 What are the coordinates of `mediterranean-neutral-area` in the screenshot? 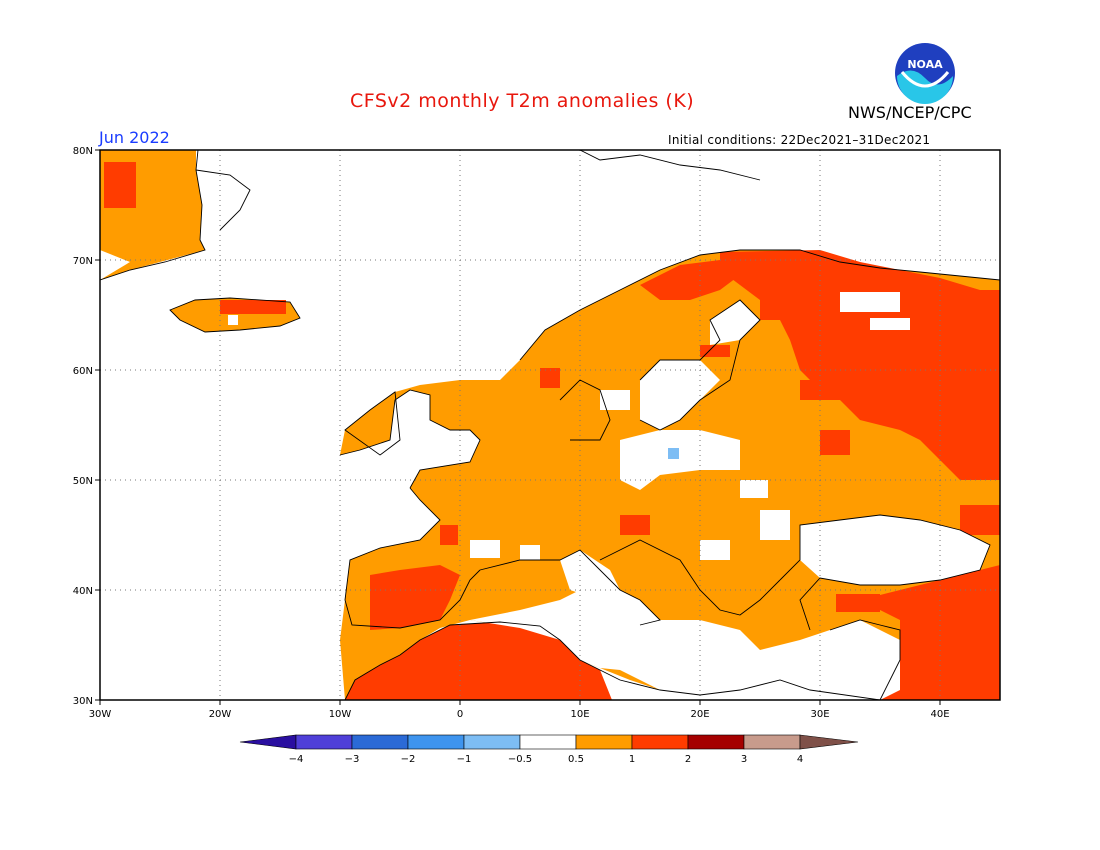 It's located at (685, 640).